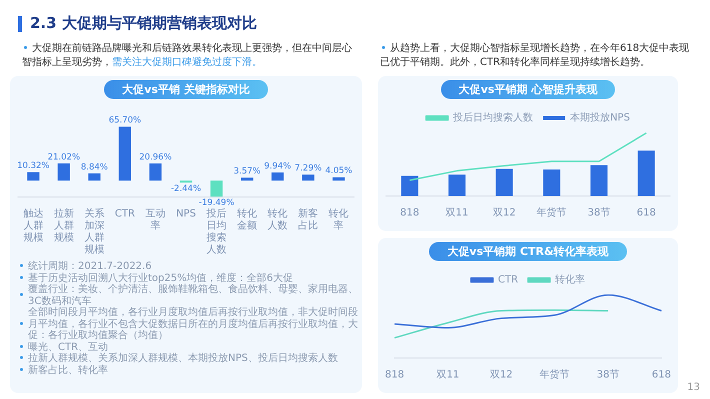 This screenshot has height=399, width=710. What do you see at coordinates (528, 251) in the screenshot?
I see `chart-title: 大促vs平销期 CTR&转化率表现` at bounding box center [528, 251].